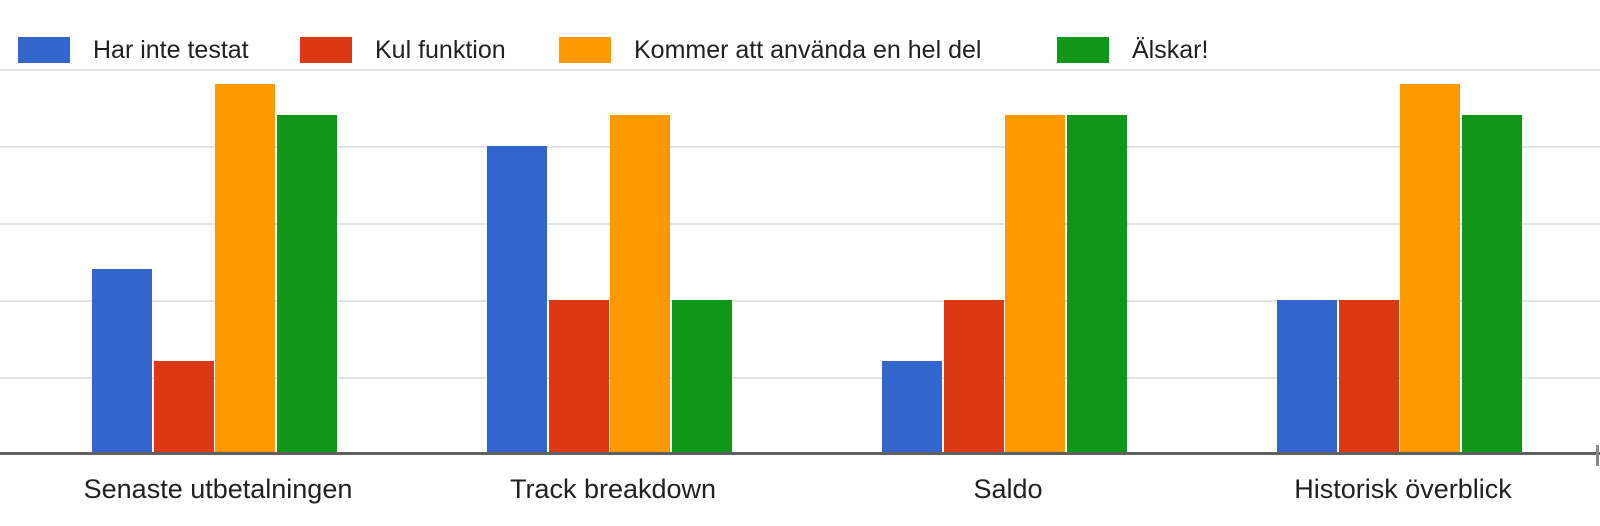  What do you see at coordinates (1403, 489) in the screenshot?
I see `category-label: Historisk överblick` at bounding box center [1403, 489].